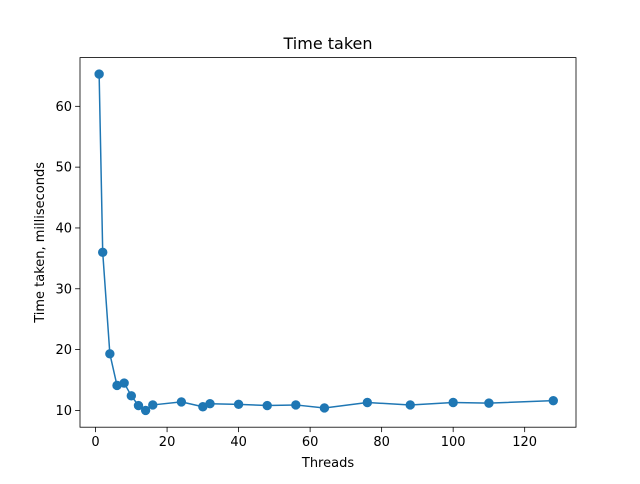 The width and height of the screenshot is (640, 484). What do you see at coordinates (63, 350) in the screenshot?
I see `y-tick-label: 20` at bounding box center [63, 350].